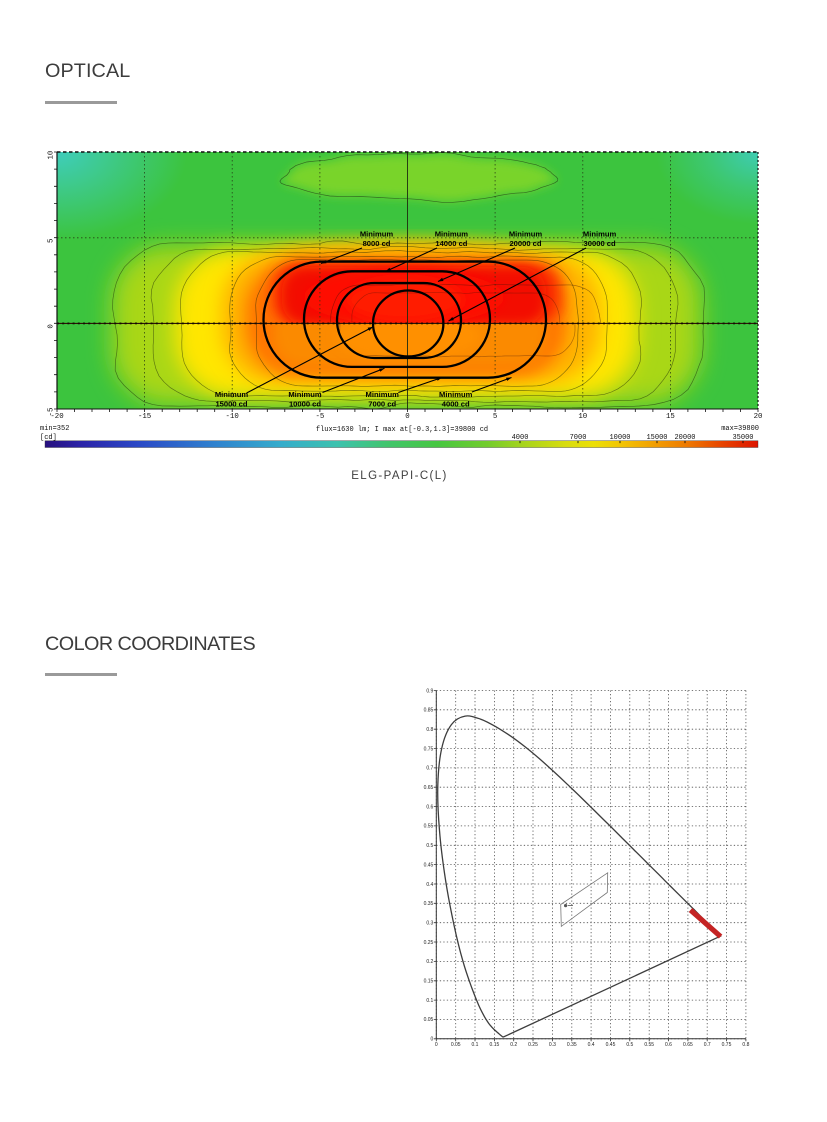 Image resolution: width=827 pixels, height=1122 pixels. I want to click on svg-text: 4000, so click(520, 438).